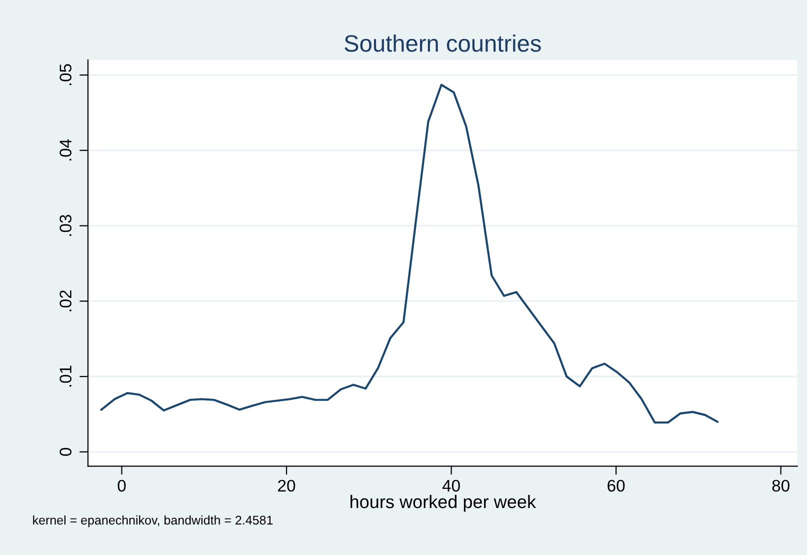 This screenshot has height=555, width=807. Describe the element at coordinates (122, 486) in the screenshot. I see `x-tick-label: 0` at that location.